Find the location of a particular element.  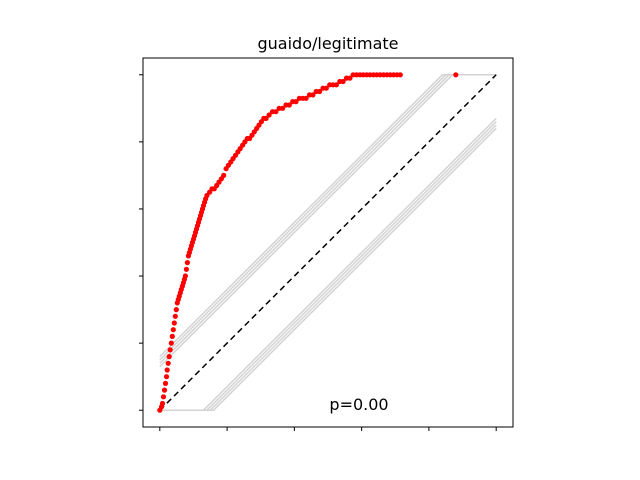

x-ticks is located at coordinates (328, 429).